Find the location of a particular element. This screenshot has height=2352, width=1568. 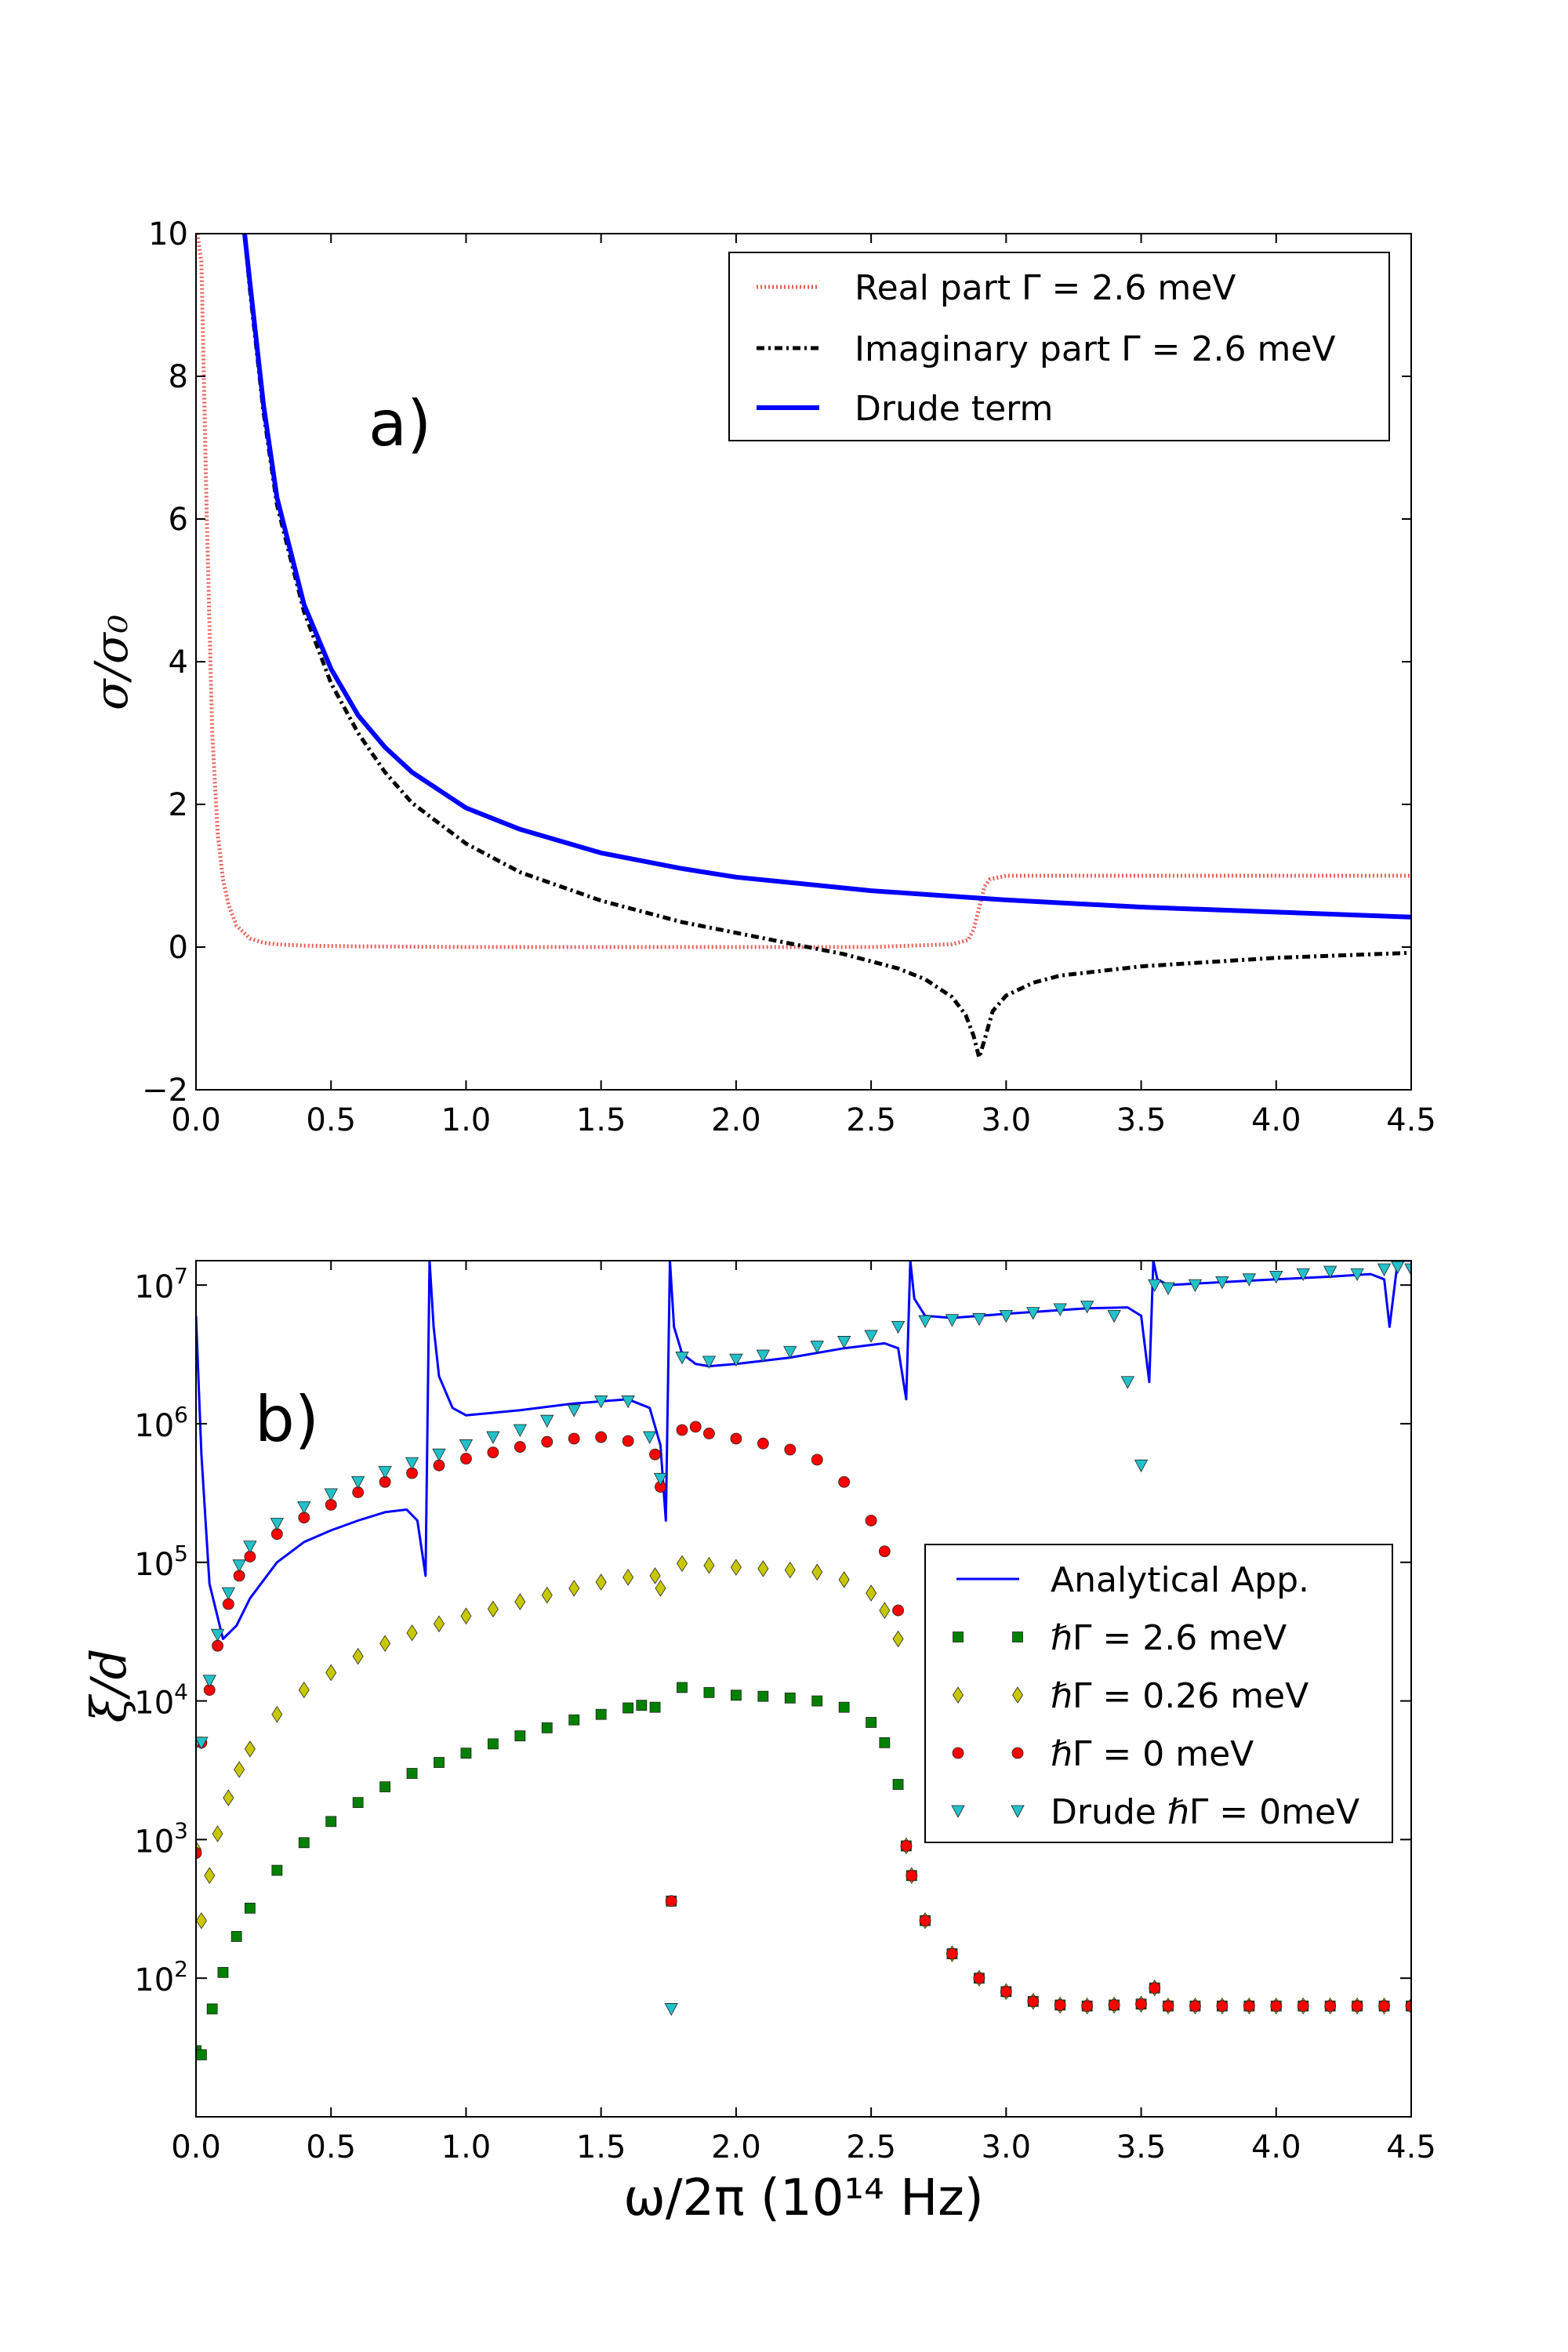

panel-b-label: b) is located at coordinates (287, 1419).